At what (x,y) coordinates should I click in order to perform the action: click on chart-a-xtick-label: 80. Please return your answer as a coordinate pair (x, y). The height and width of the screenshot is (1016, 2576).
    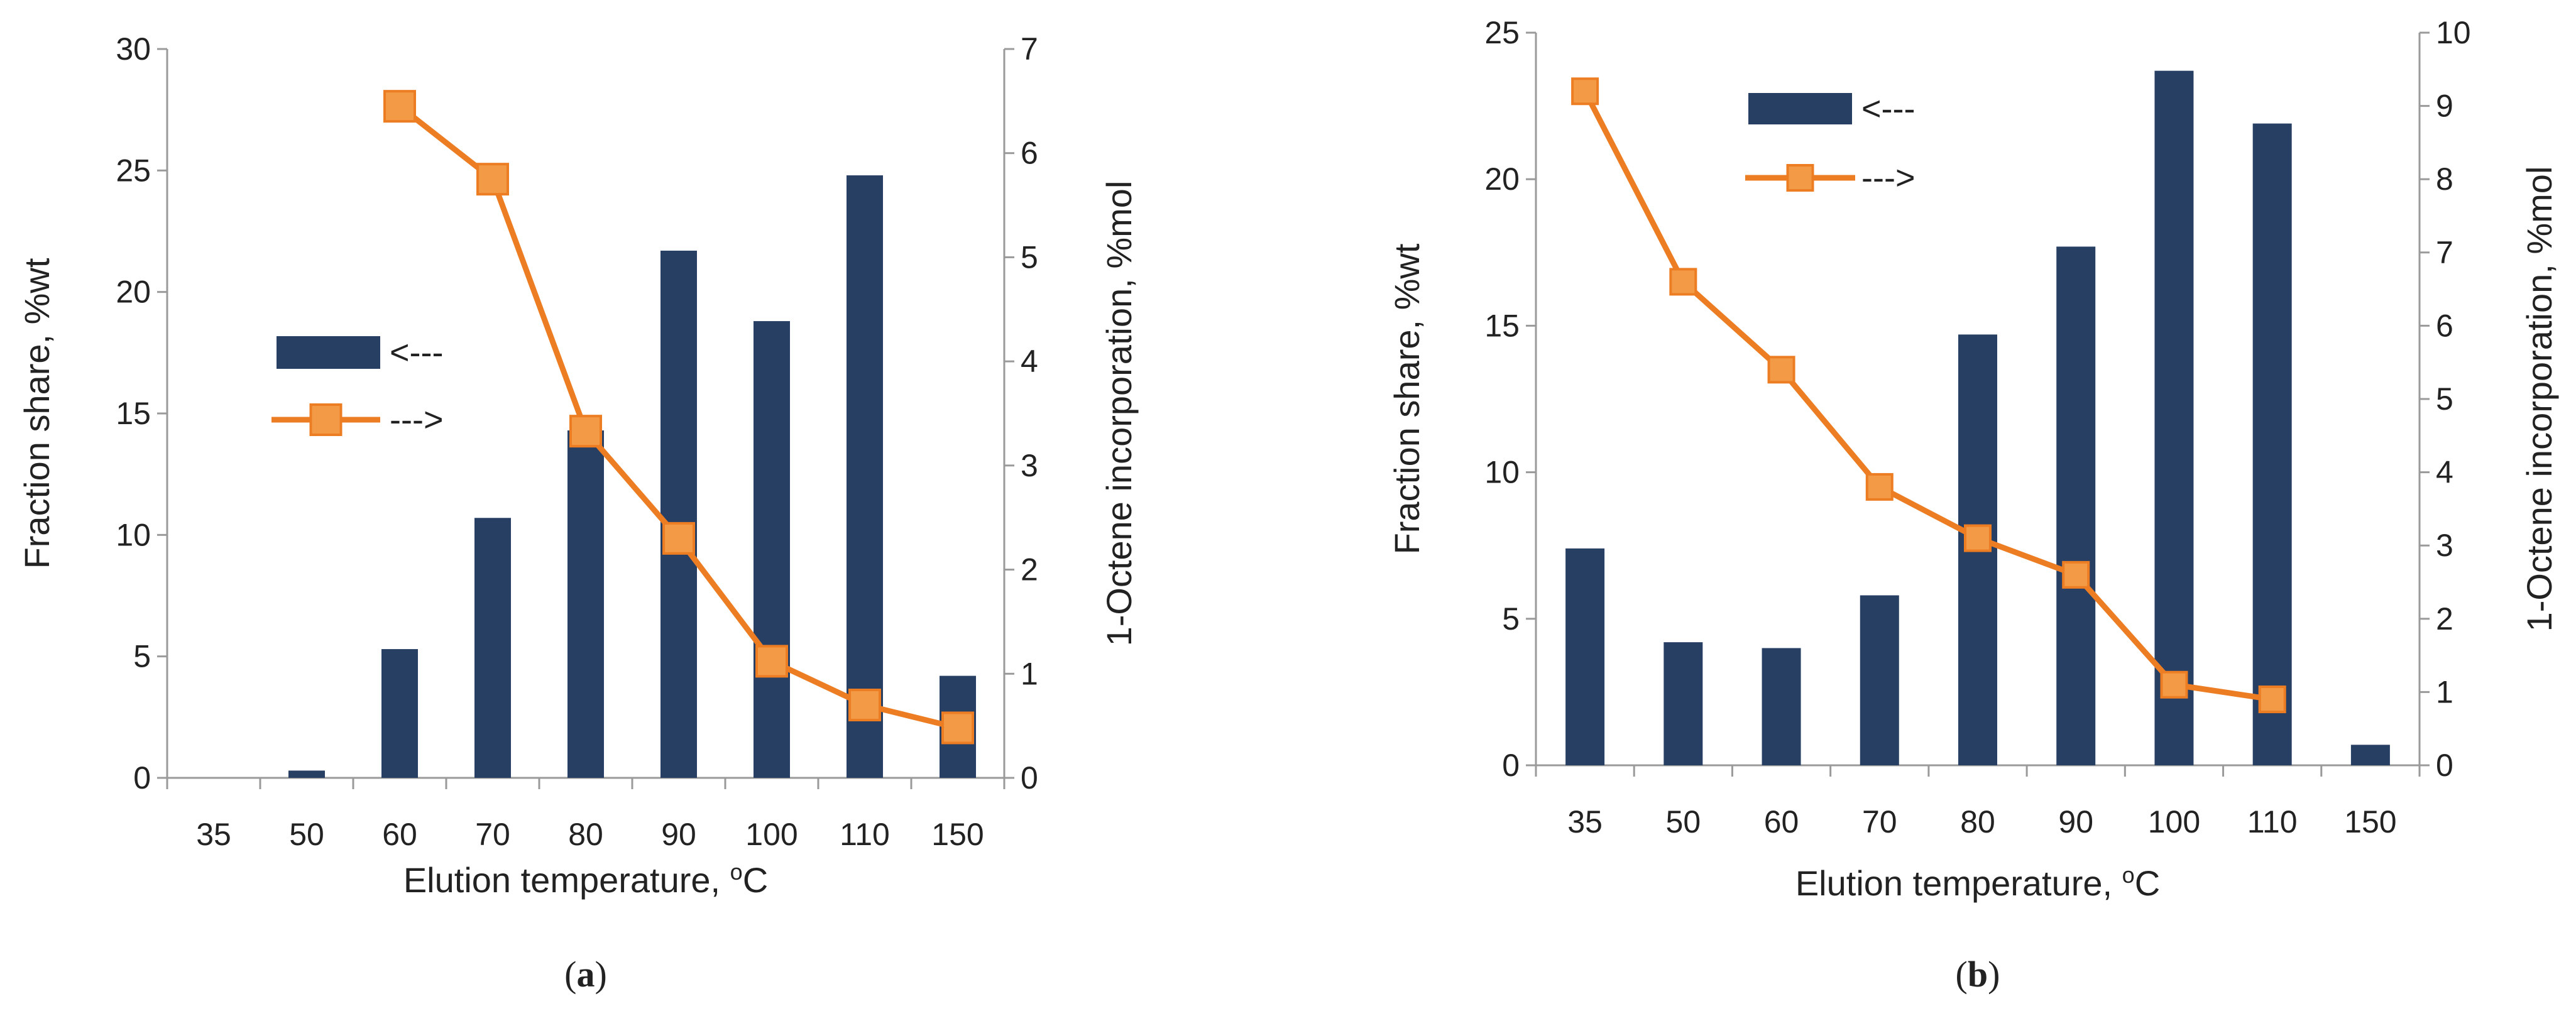
    Looking at the image, I should click on (585, 834).